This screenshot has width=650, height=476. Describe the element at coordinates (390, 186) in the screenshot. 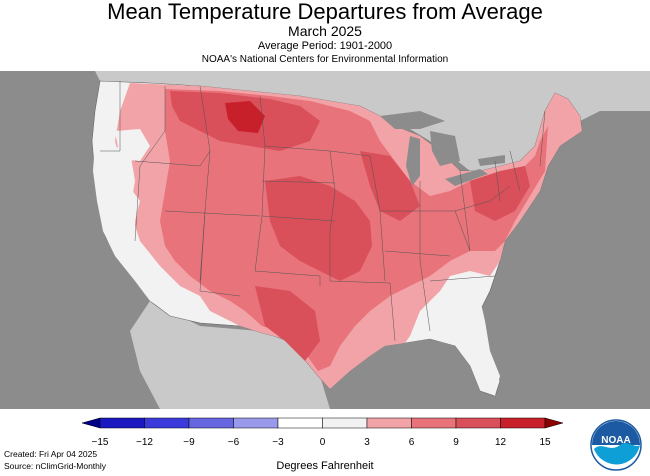

I see `warm-9-12-midwest` at that location.